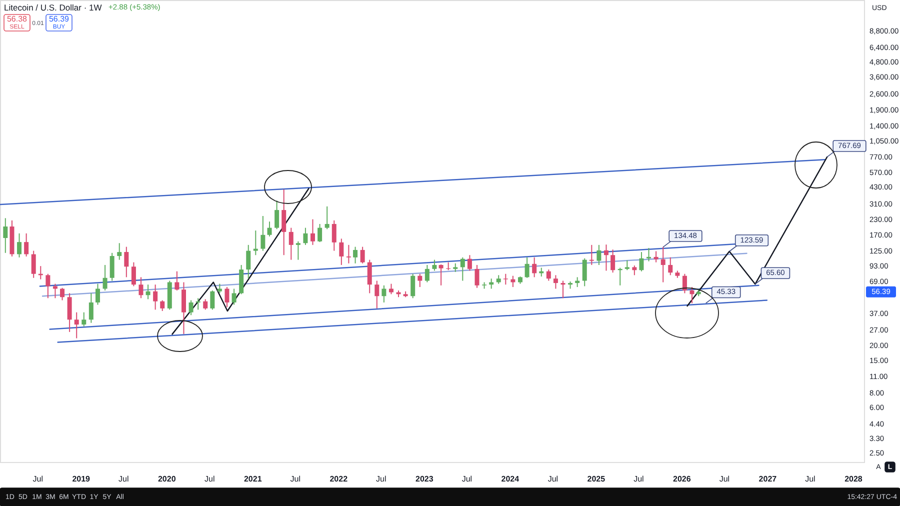 Image resolution: width=900 pixels, height=506 pixels. I want to click on annotation: 56.38, so click(17, 19).